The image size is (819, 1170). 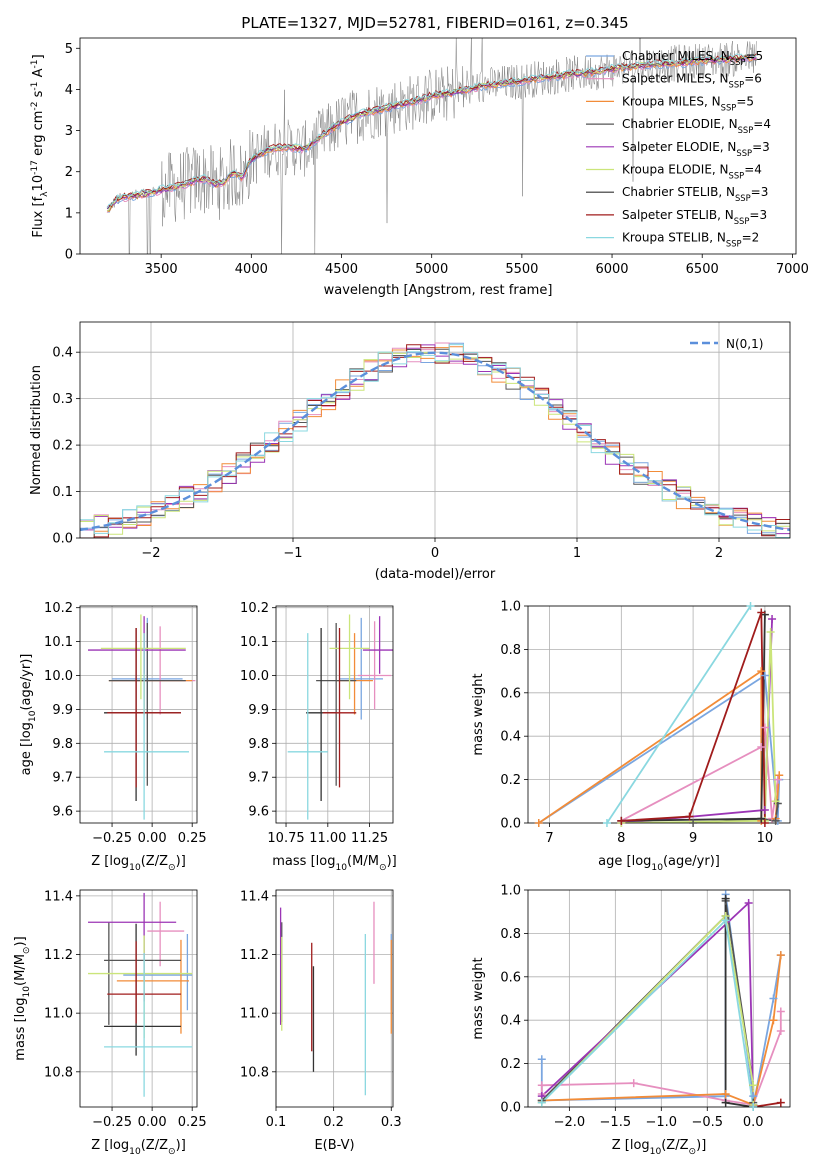 I want to click on mass-vs-Z-ytick-label: 11.4, so click(x=58, y=896).